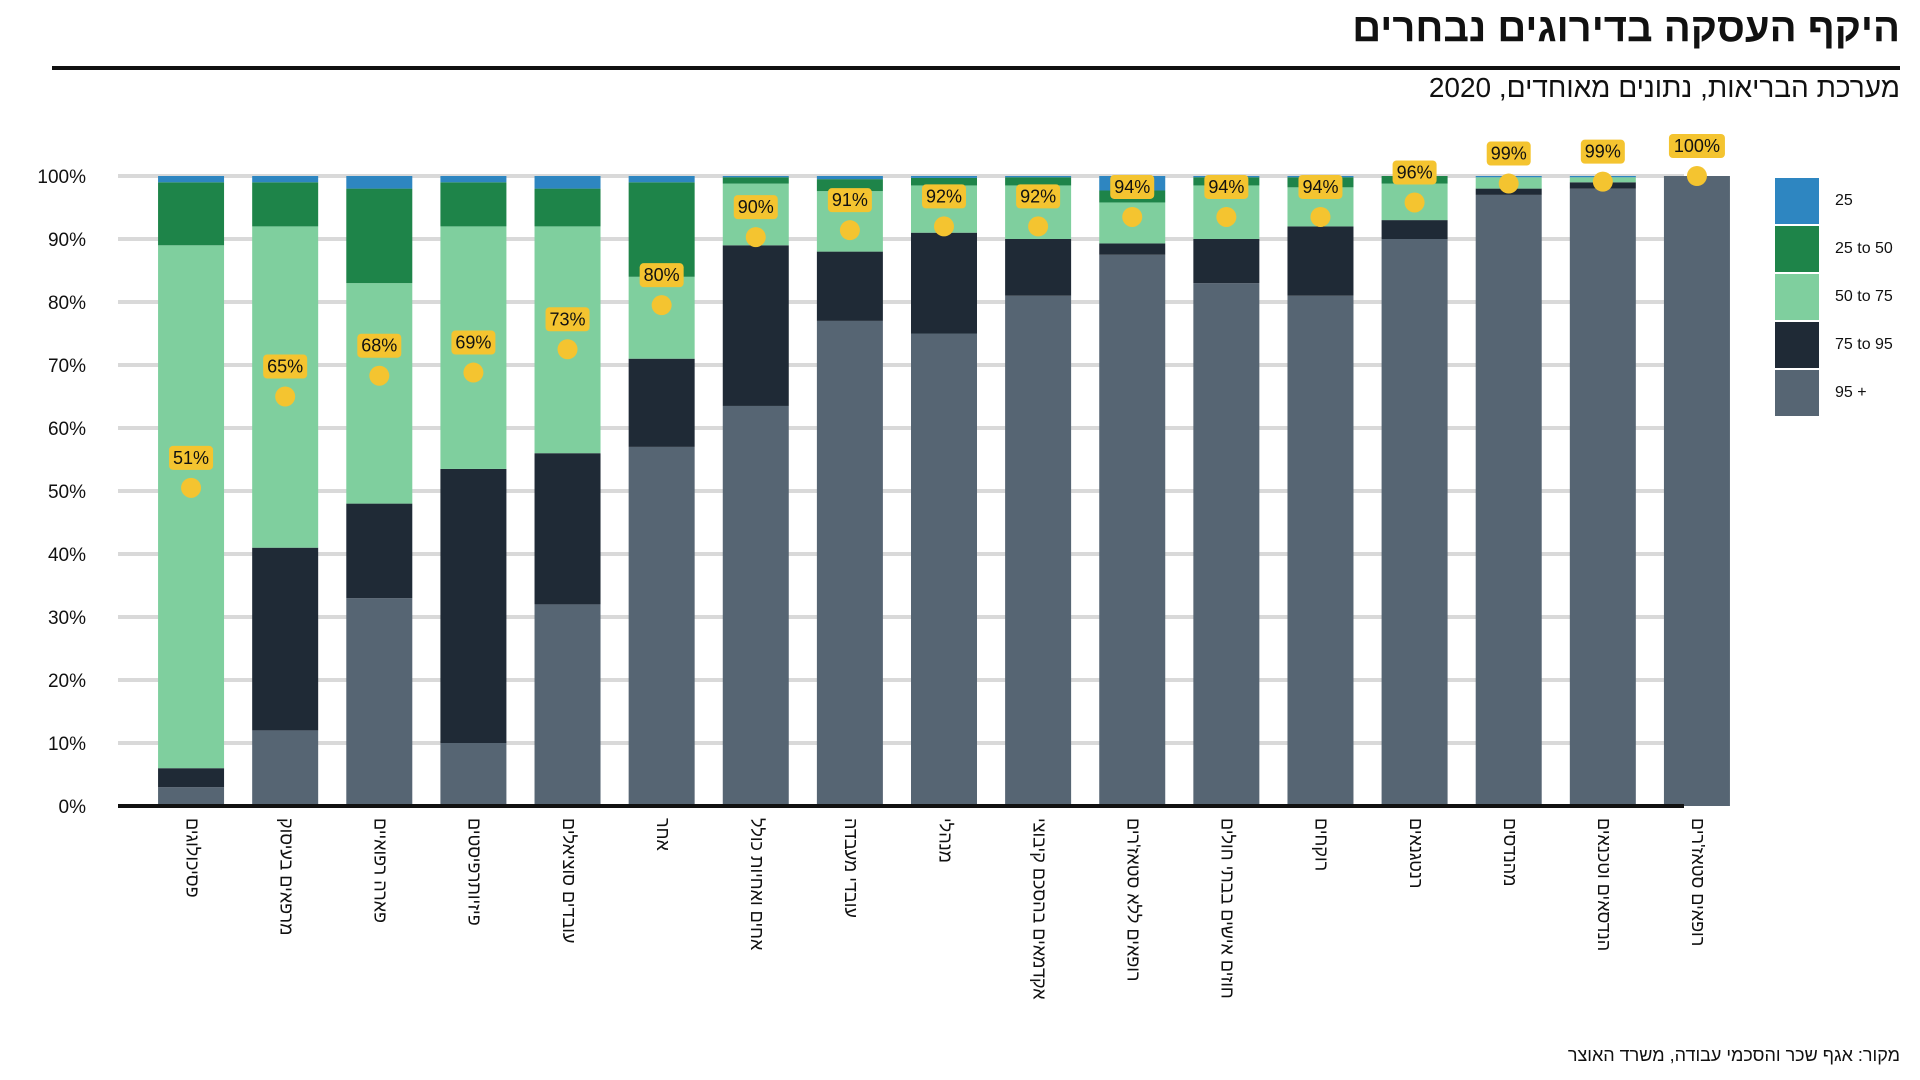  I want to click on x-category-label: מנהלי, so click(945, 840).